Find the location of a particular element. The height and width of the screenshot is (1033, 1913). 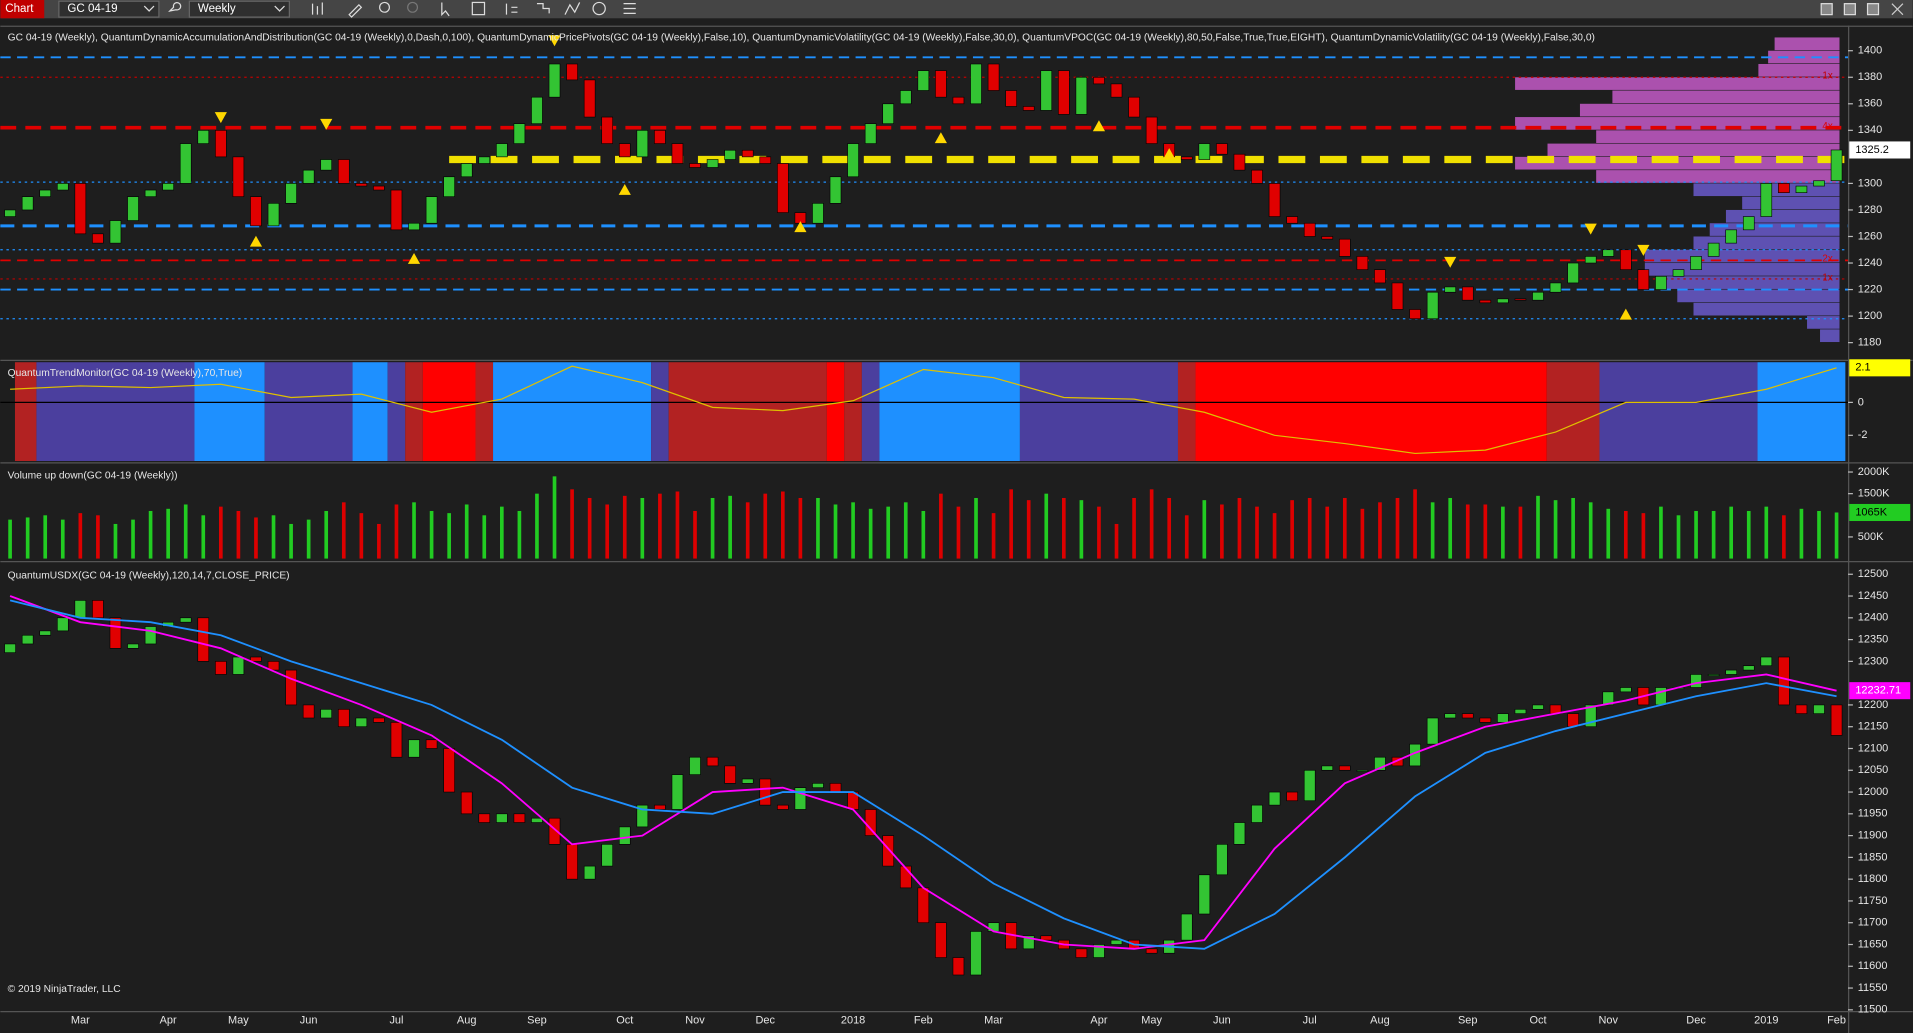

minimize-button is located at coordinates (1826, 9).